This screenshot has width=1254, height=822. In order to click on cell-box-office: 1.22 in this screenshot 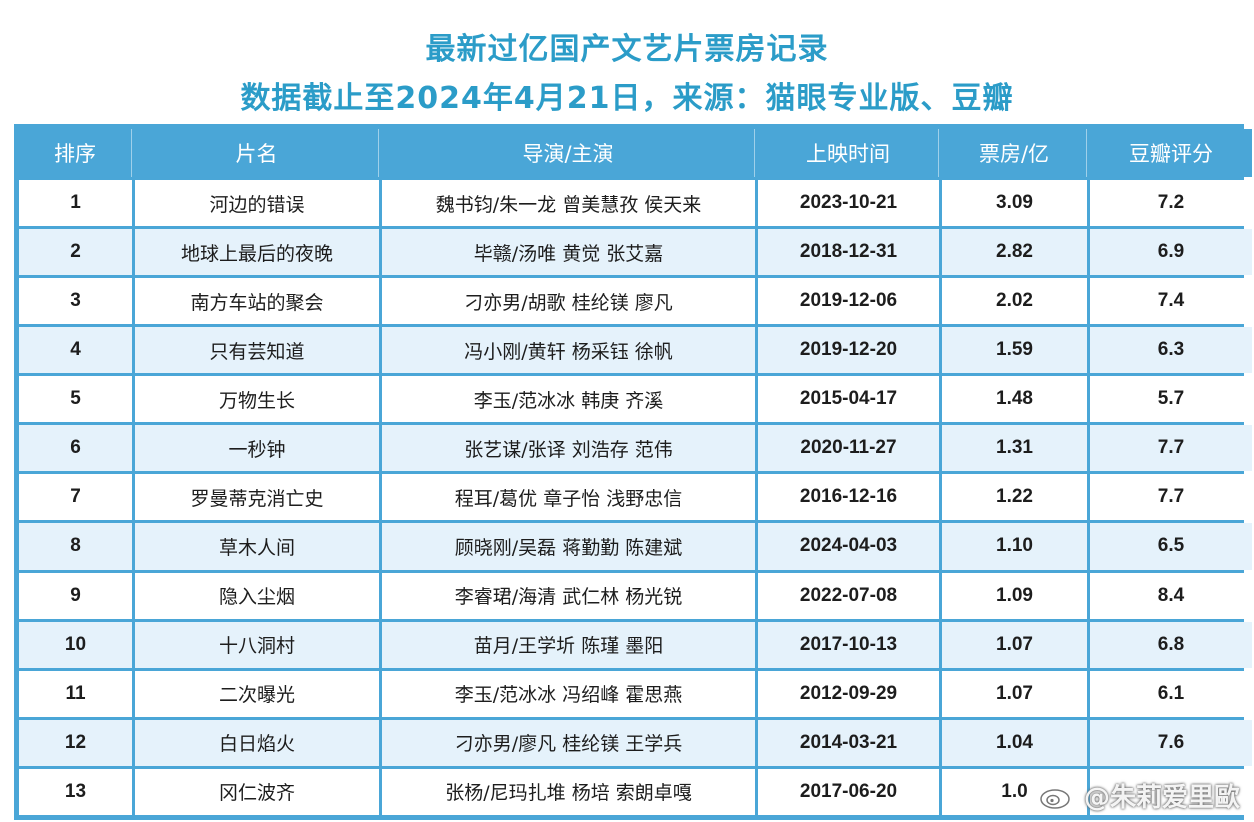, I will do `click(1014, 497)`.